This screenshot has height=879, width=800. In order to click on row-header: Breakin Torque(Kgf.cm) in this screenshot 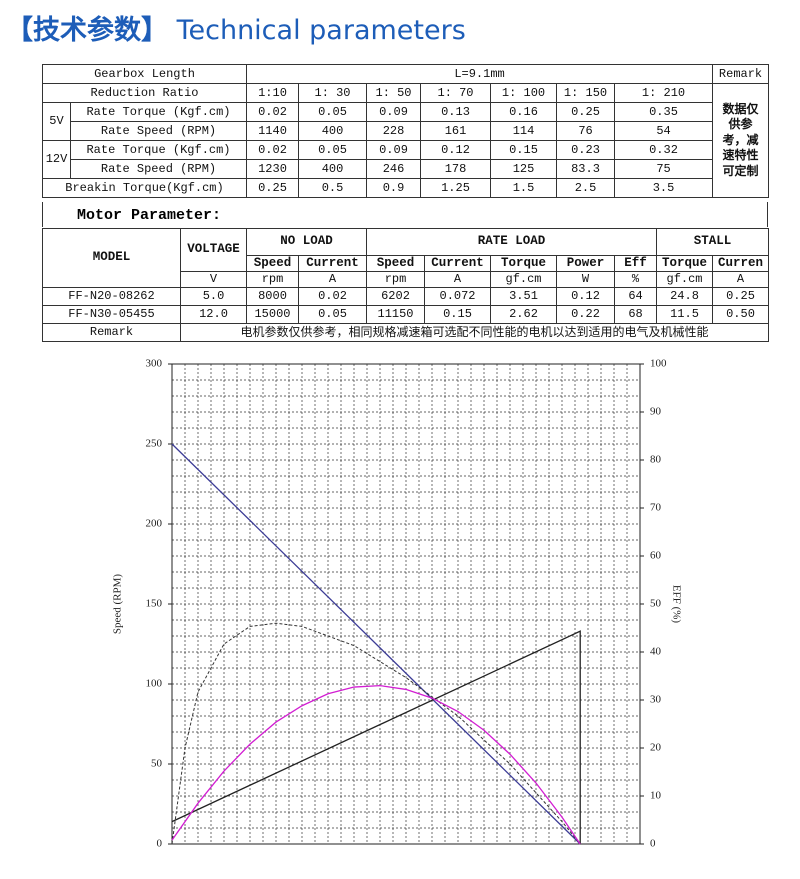, I will do `click(144, 188)`.